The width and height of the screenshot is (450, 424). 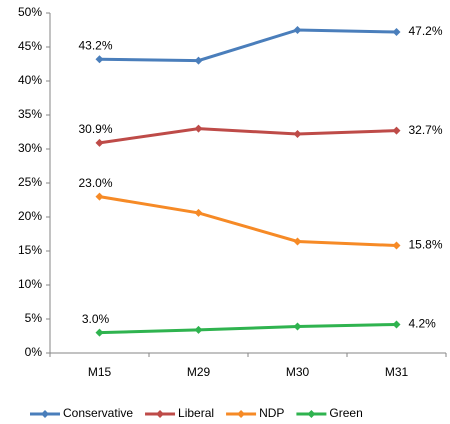 What do you see at coordinates (426, 245) in the screenshot?
I see `data-label: 15.8%` at bounding box center [426, 245].